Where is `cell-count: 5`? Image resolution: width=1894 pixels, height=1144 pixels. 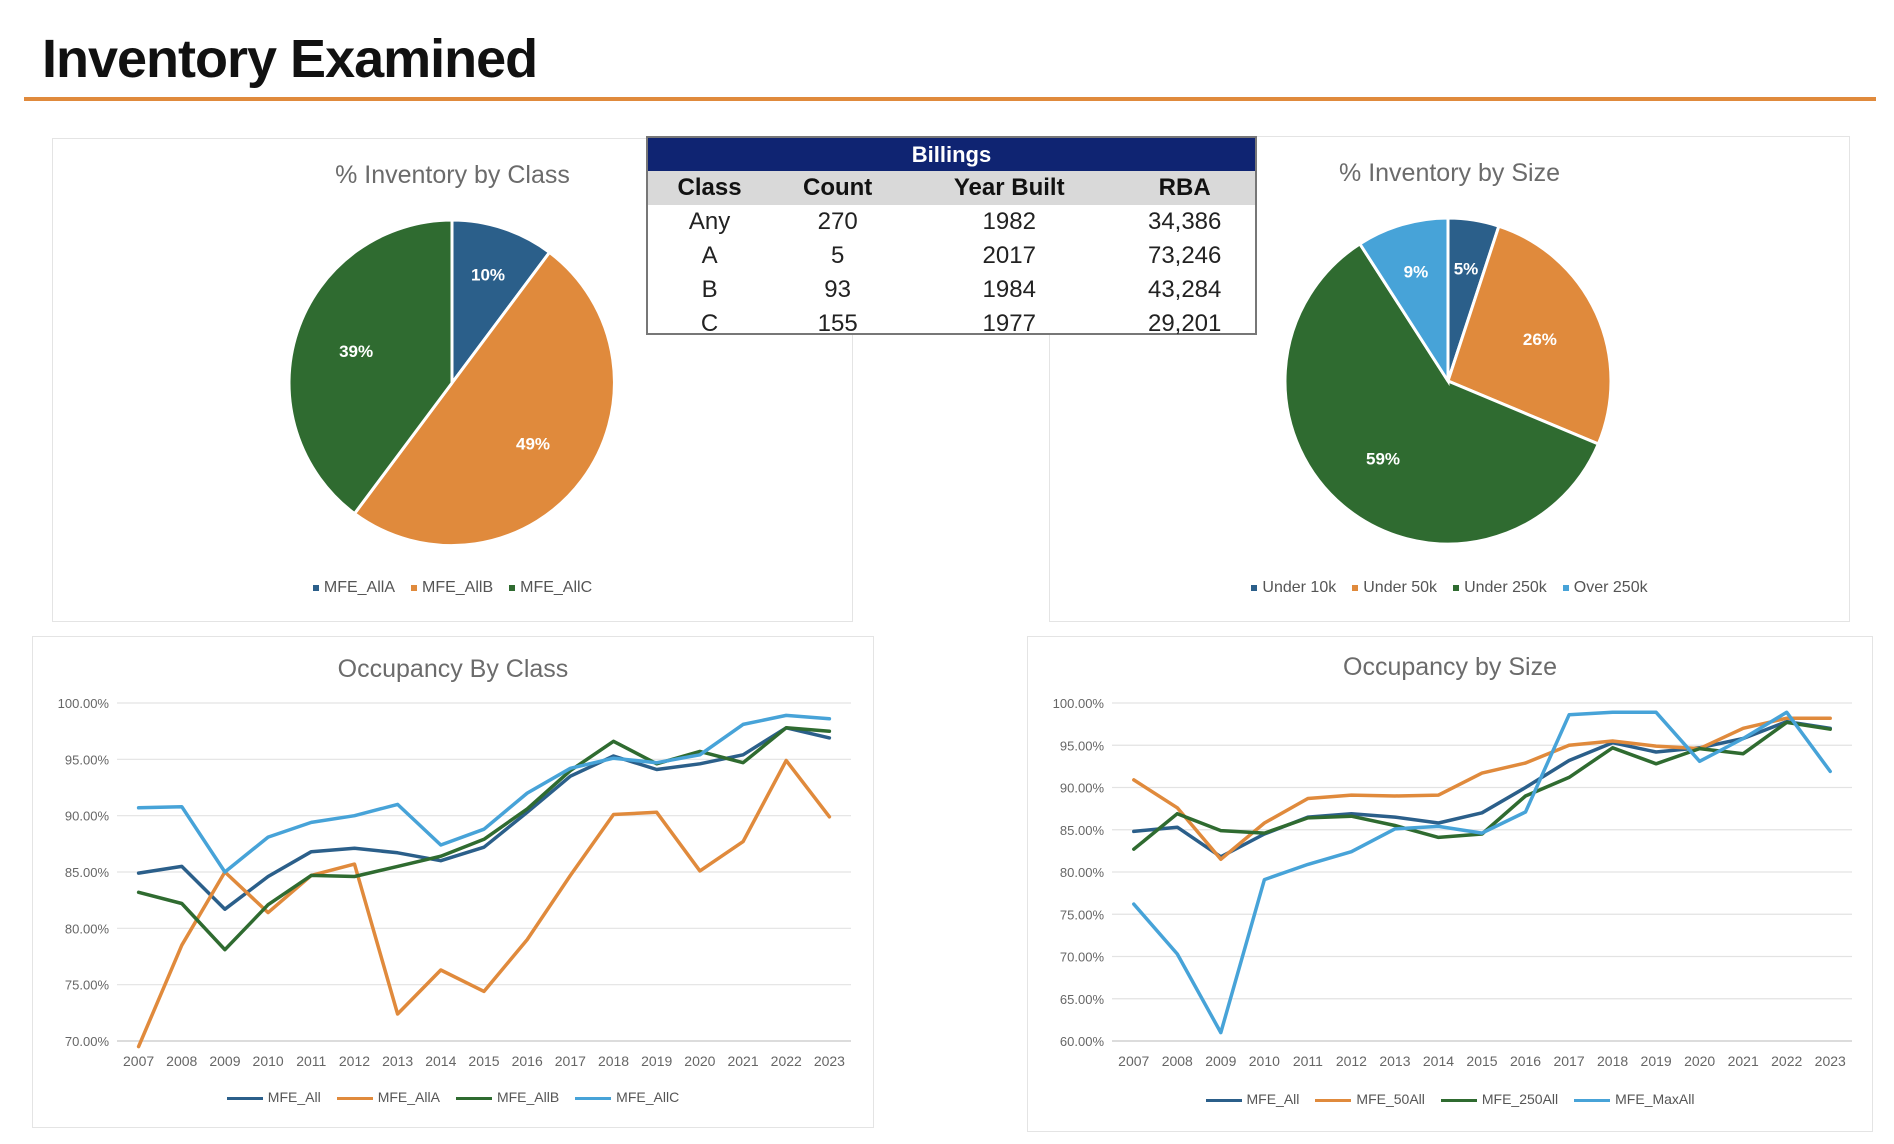
cell-count: 5 is located at coordinates (837, 255).